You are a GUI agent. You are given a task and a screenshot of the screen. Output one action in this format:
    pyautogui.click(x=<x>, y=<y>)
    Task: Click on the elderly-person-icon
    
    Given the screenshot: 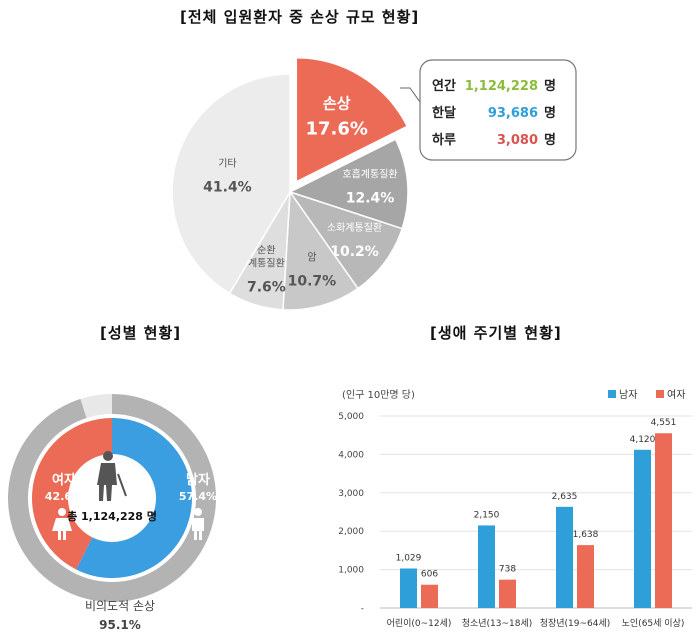 What is the action you would take?
    pyautogui.click(x=112, y=476)
    